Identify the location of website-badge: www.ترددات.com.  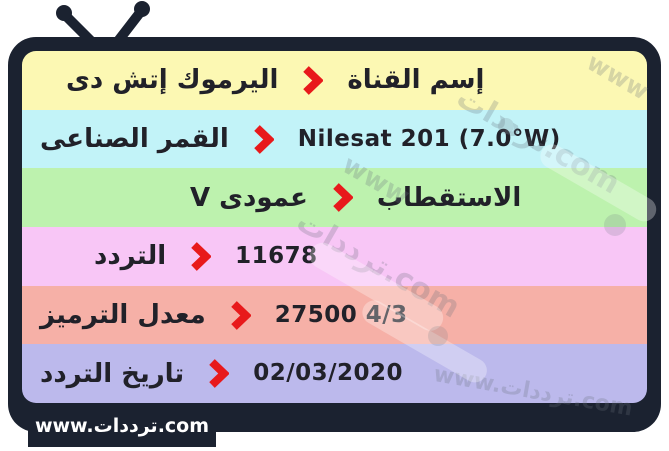
(122, 425).